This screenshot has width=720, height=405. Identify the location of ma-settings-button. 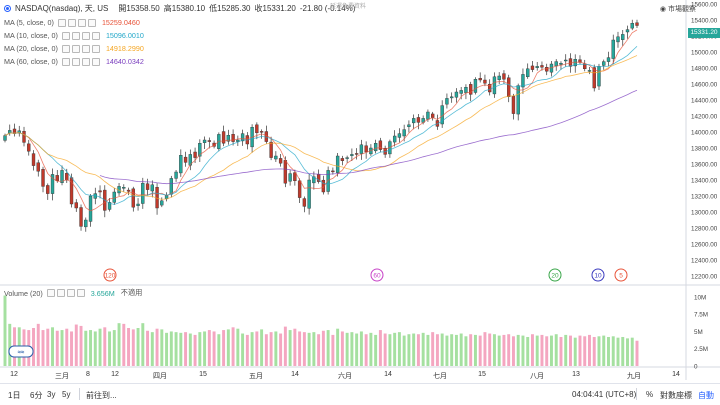
(71, 22).